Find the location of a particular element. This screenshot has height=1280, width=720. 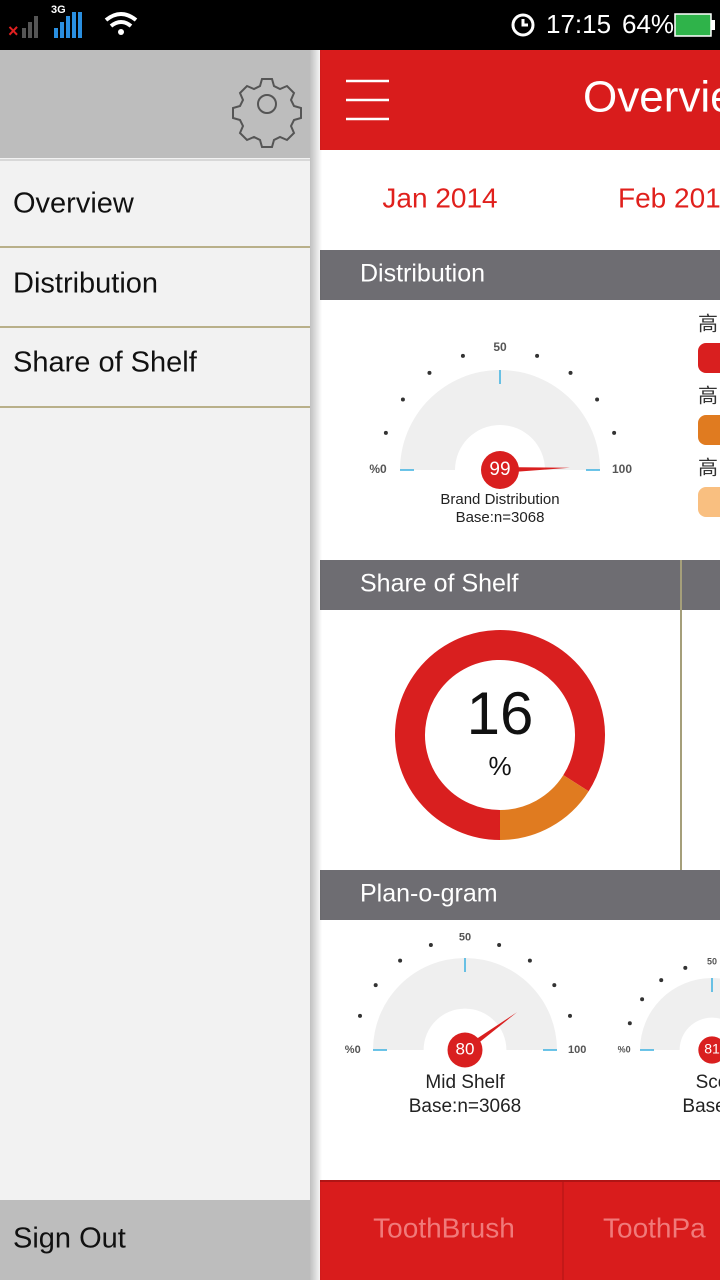

network-type: 3G is located at coordinates (58, 10).